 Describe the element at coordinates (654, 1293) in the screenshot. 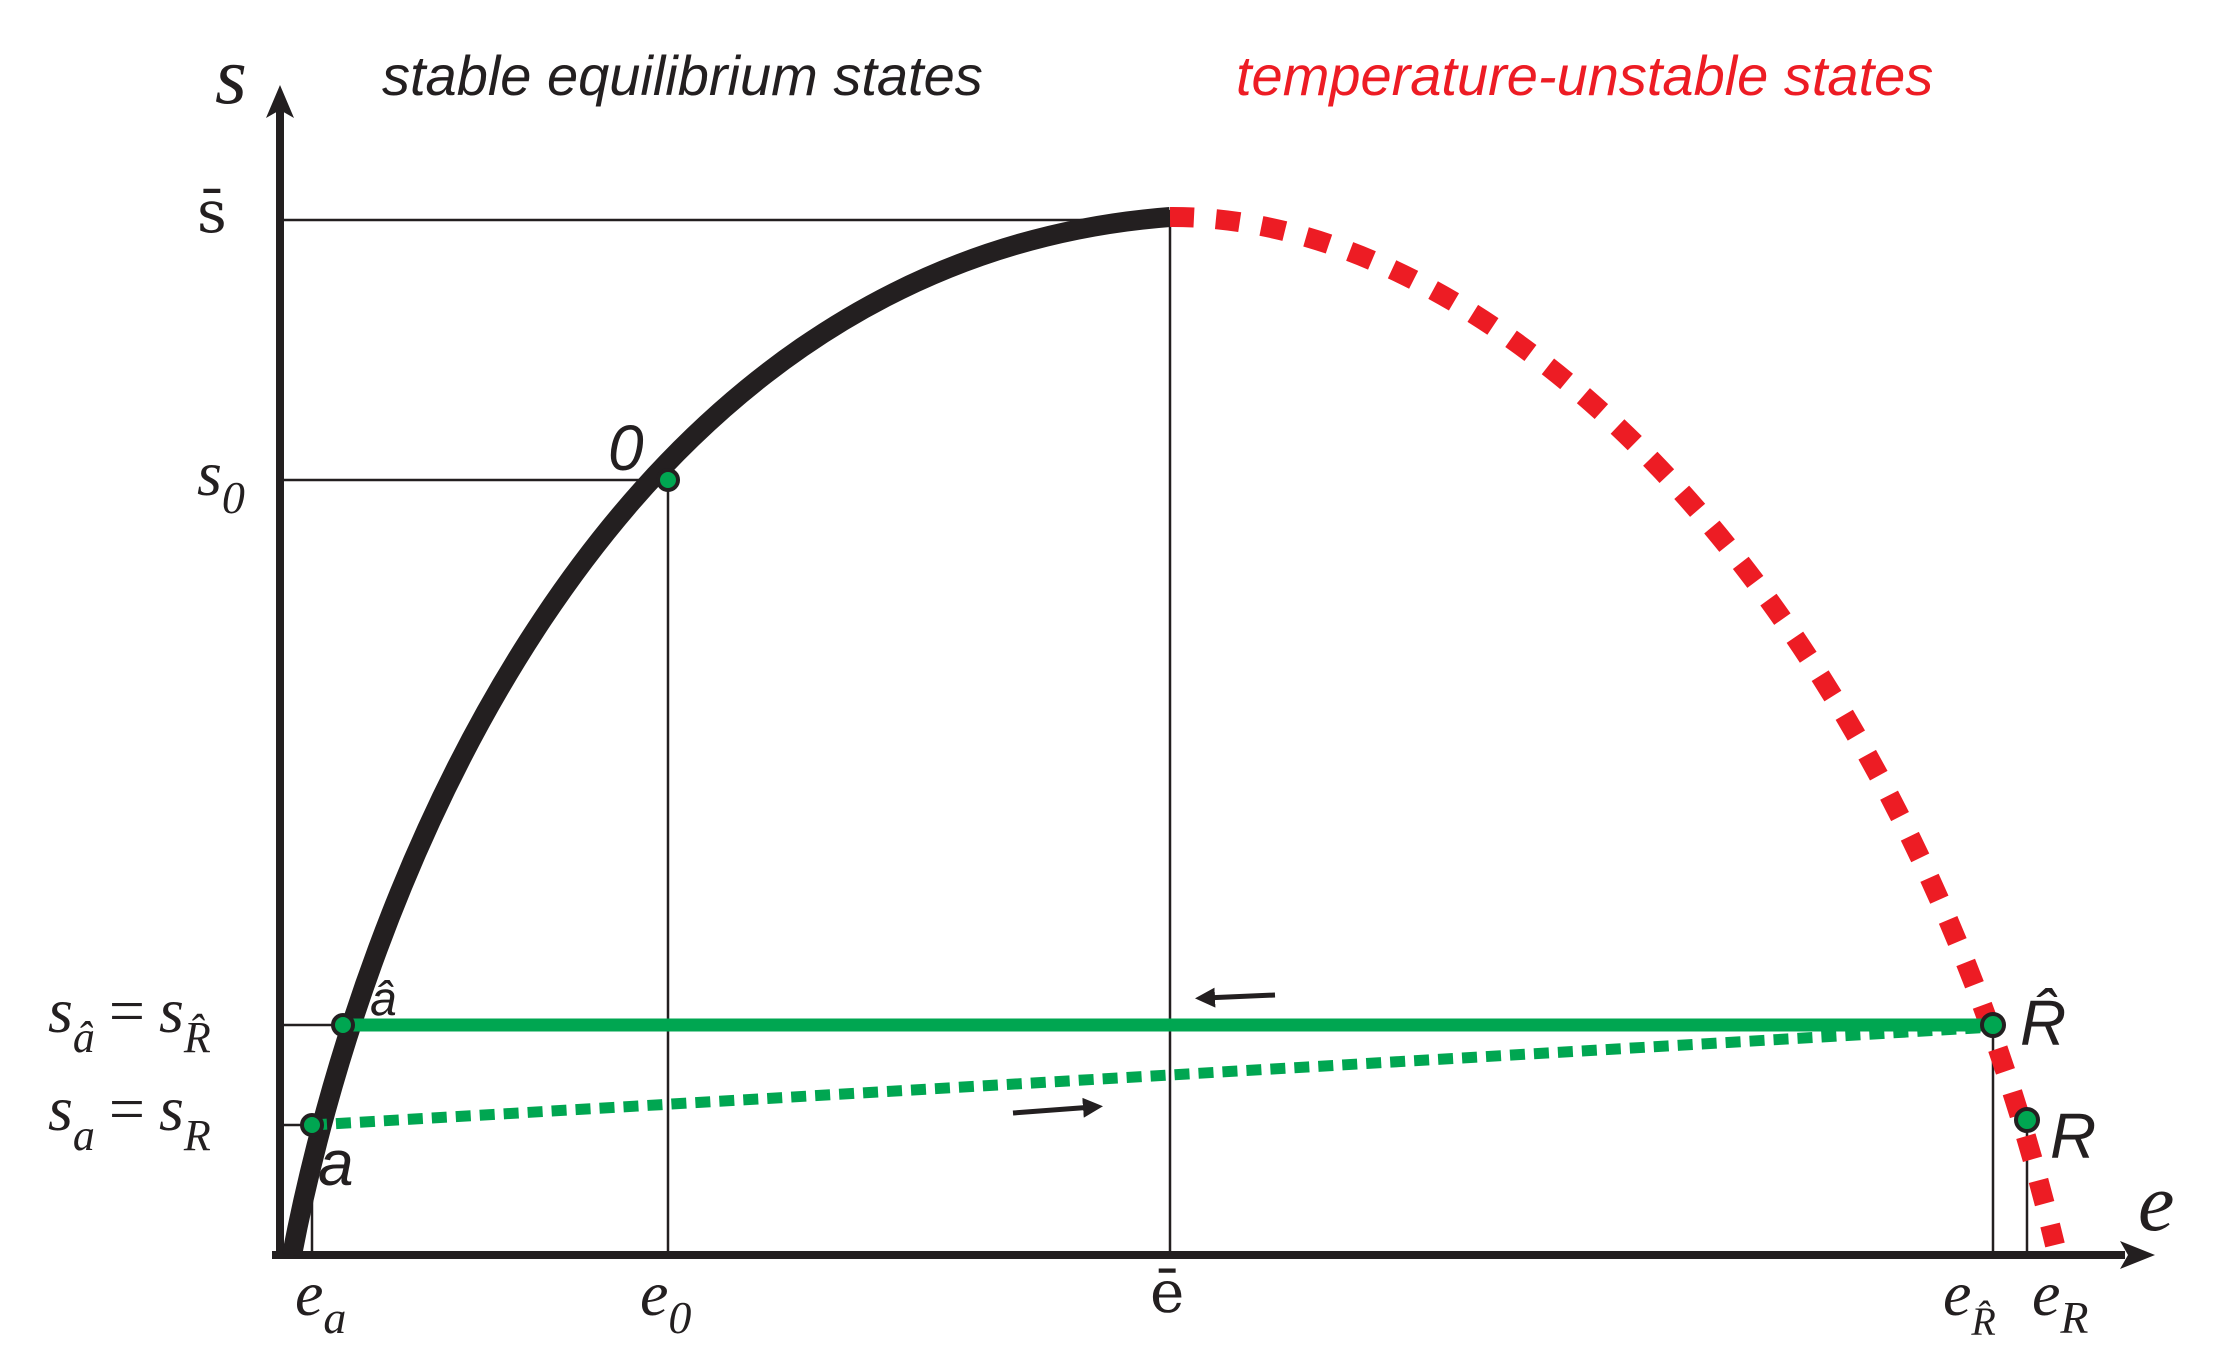

I see `x-tick-e0-base: e` at that location.